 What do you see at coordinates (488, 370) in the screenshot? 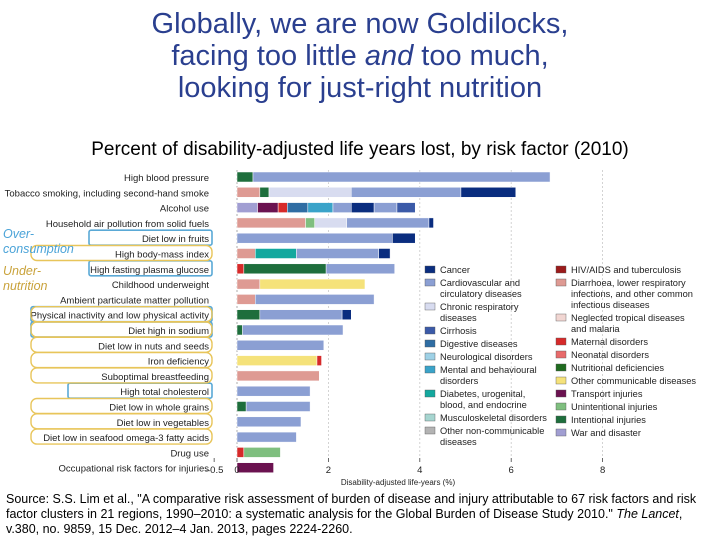
I see `legend-label: Mental and behavioural` at bounding box center [488, 370].